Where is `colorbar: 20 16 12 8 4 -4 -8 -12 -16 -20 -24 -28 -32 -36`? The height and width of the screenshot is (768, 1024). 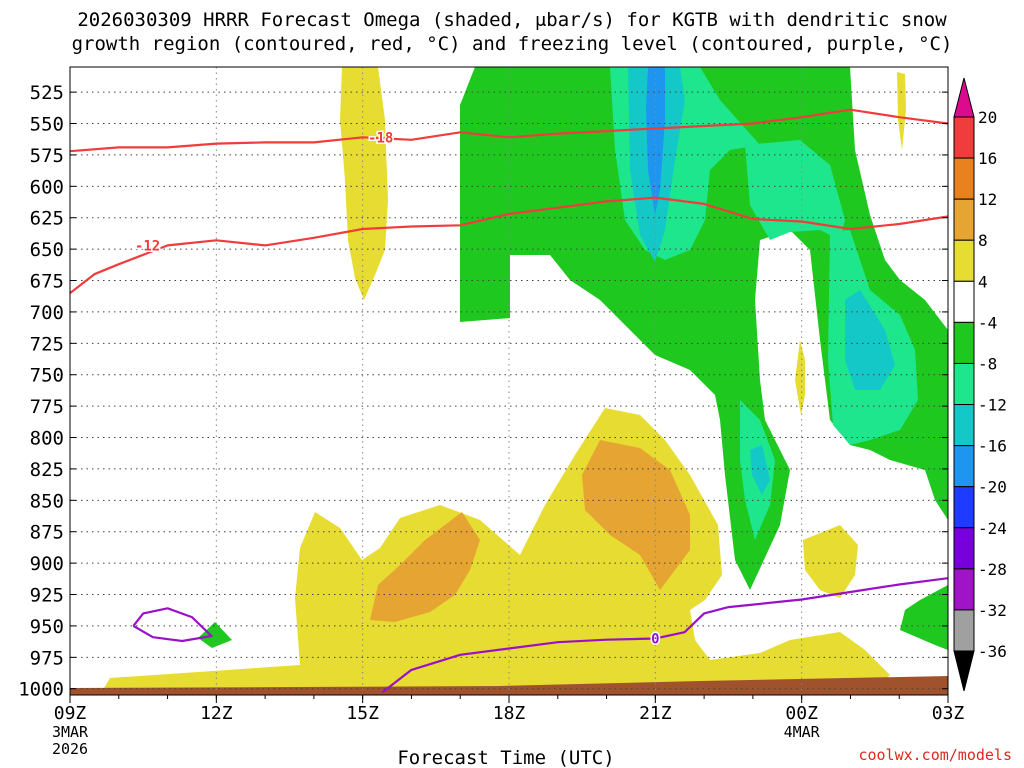 colorbar: 20 16 12 8 4 -4 -8 -12 -16 -20 -24 -28 -32 -36 is located at coordinates (980, 384).